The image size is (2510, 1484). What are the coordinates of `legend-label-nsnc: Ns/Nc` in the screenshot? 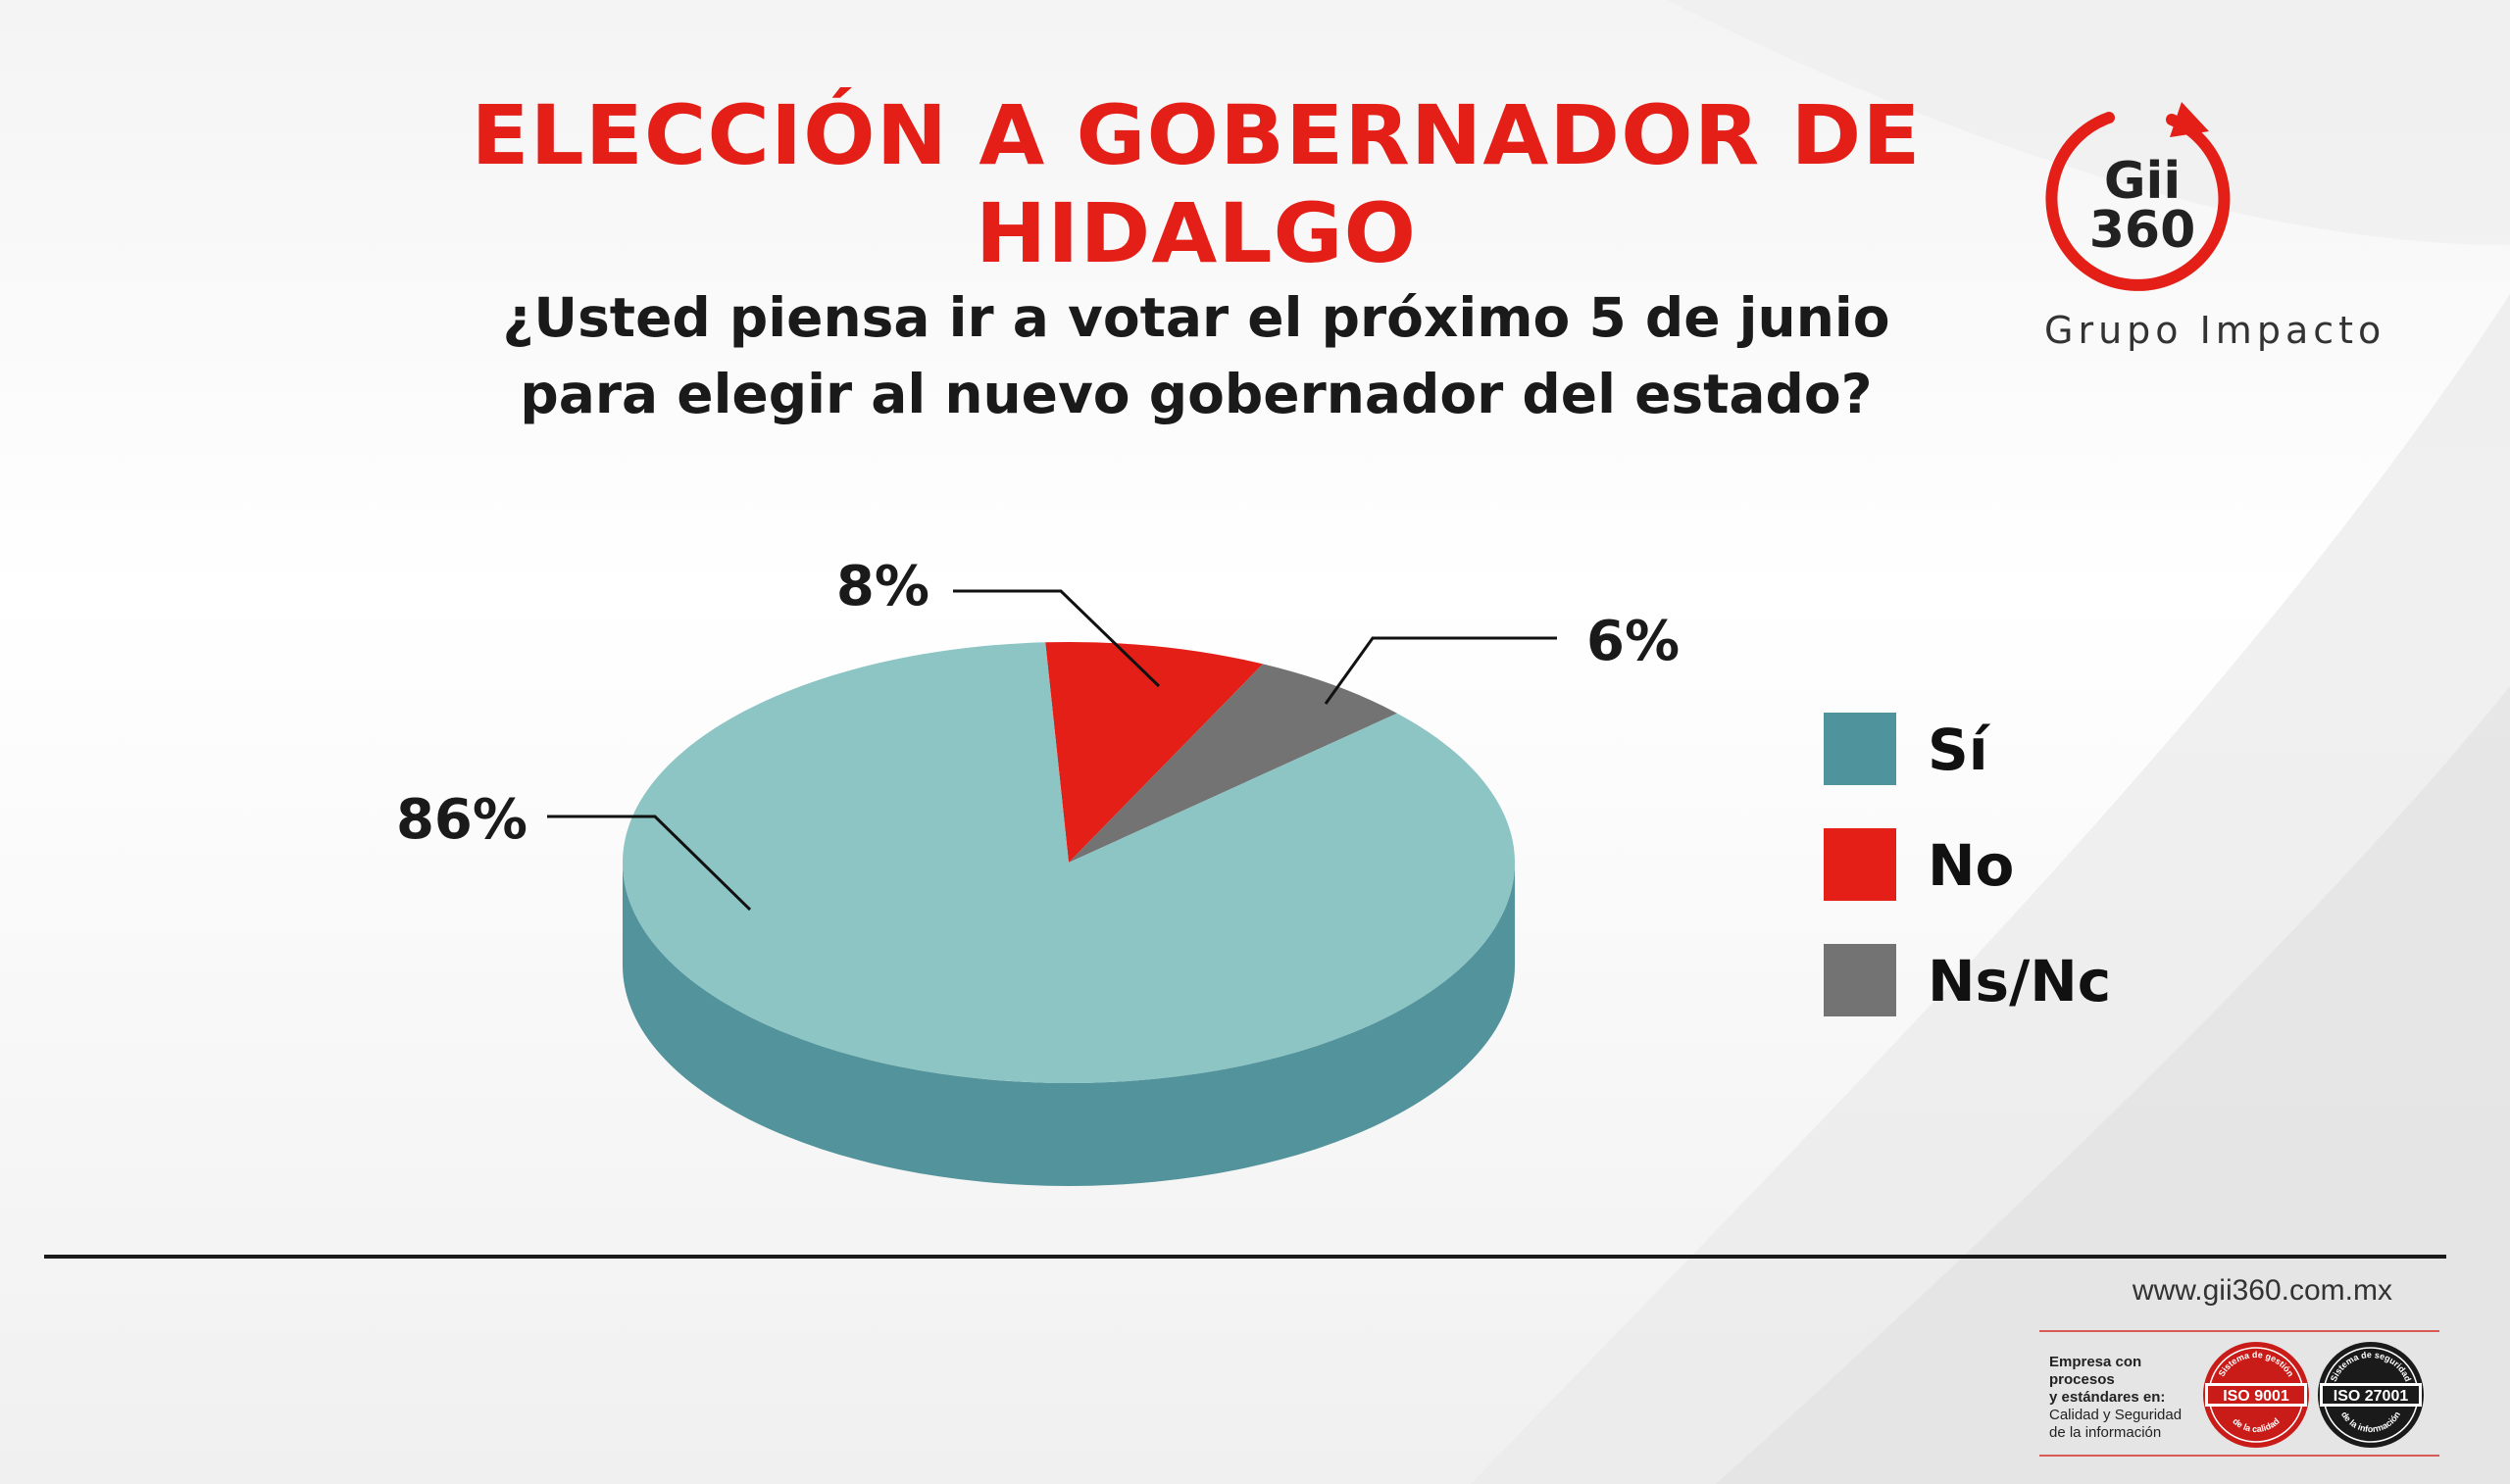 It's located at (2019, 981).